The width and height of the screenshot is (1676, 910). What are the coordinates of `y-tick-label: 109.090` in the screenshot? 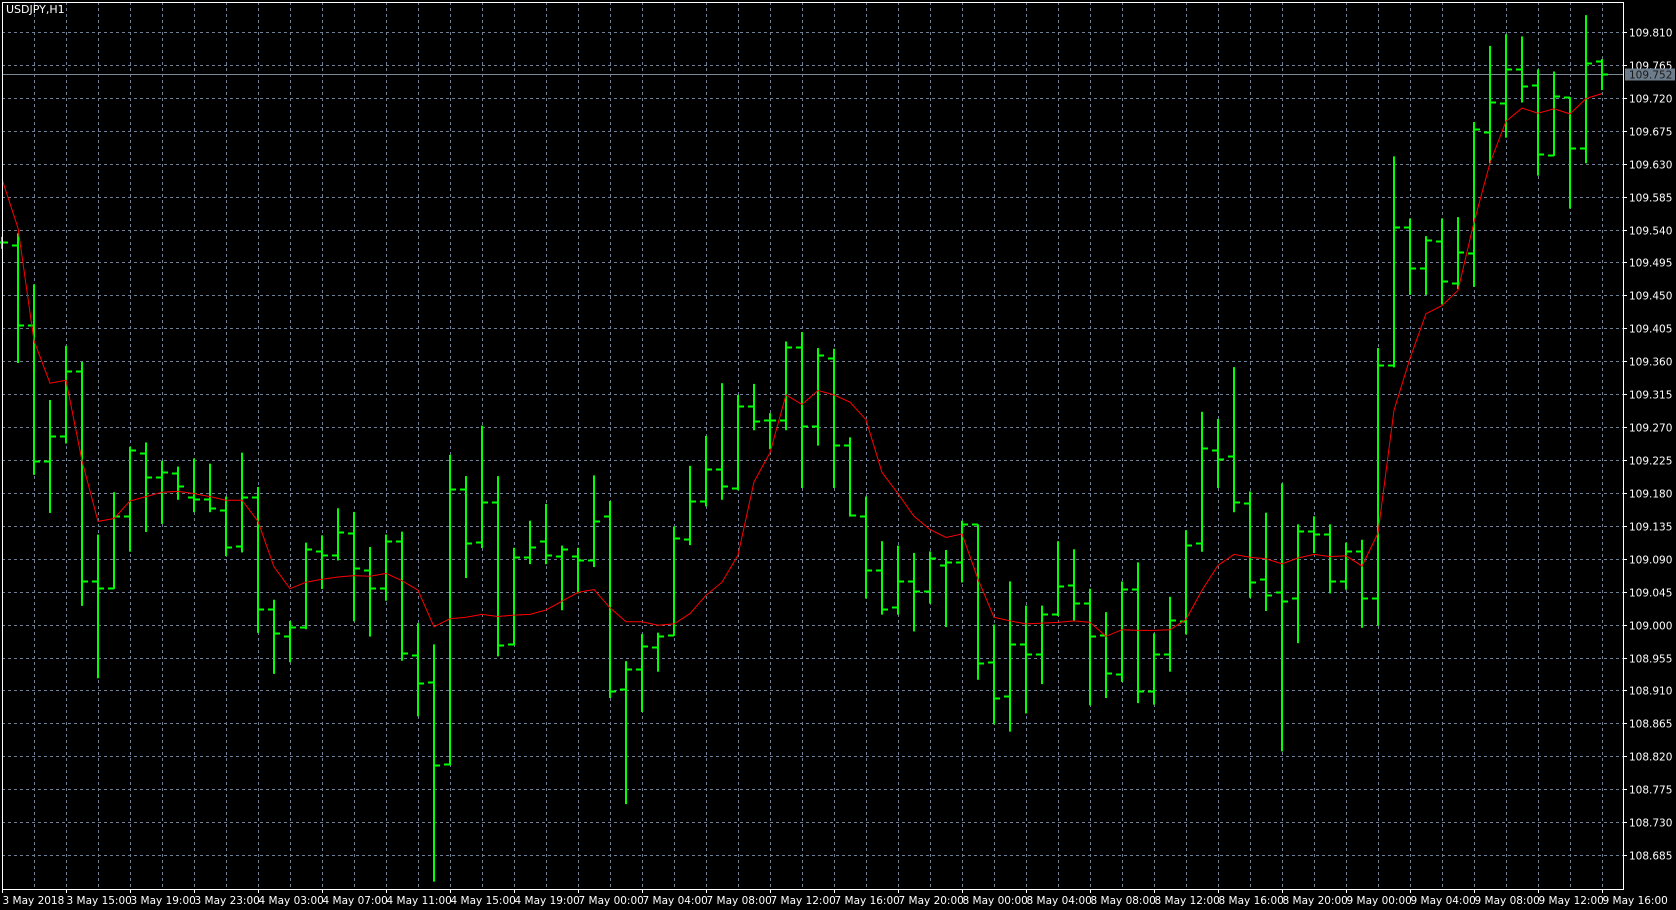 It's located at (1650, 561).